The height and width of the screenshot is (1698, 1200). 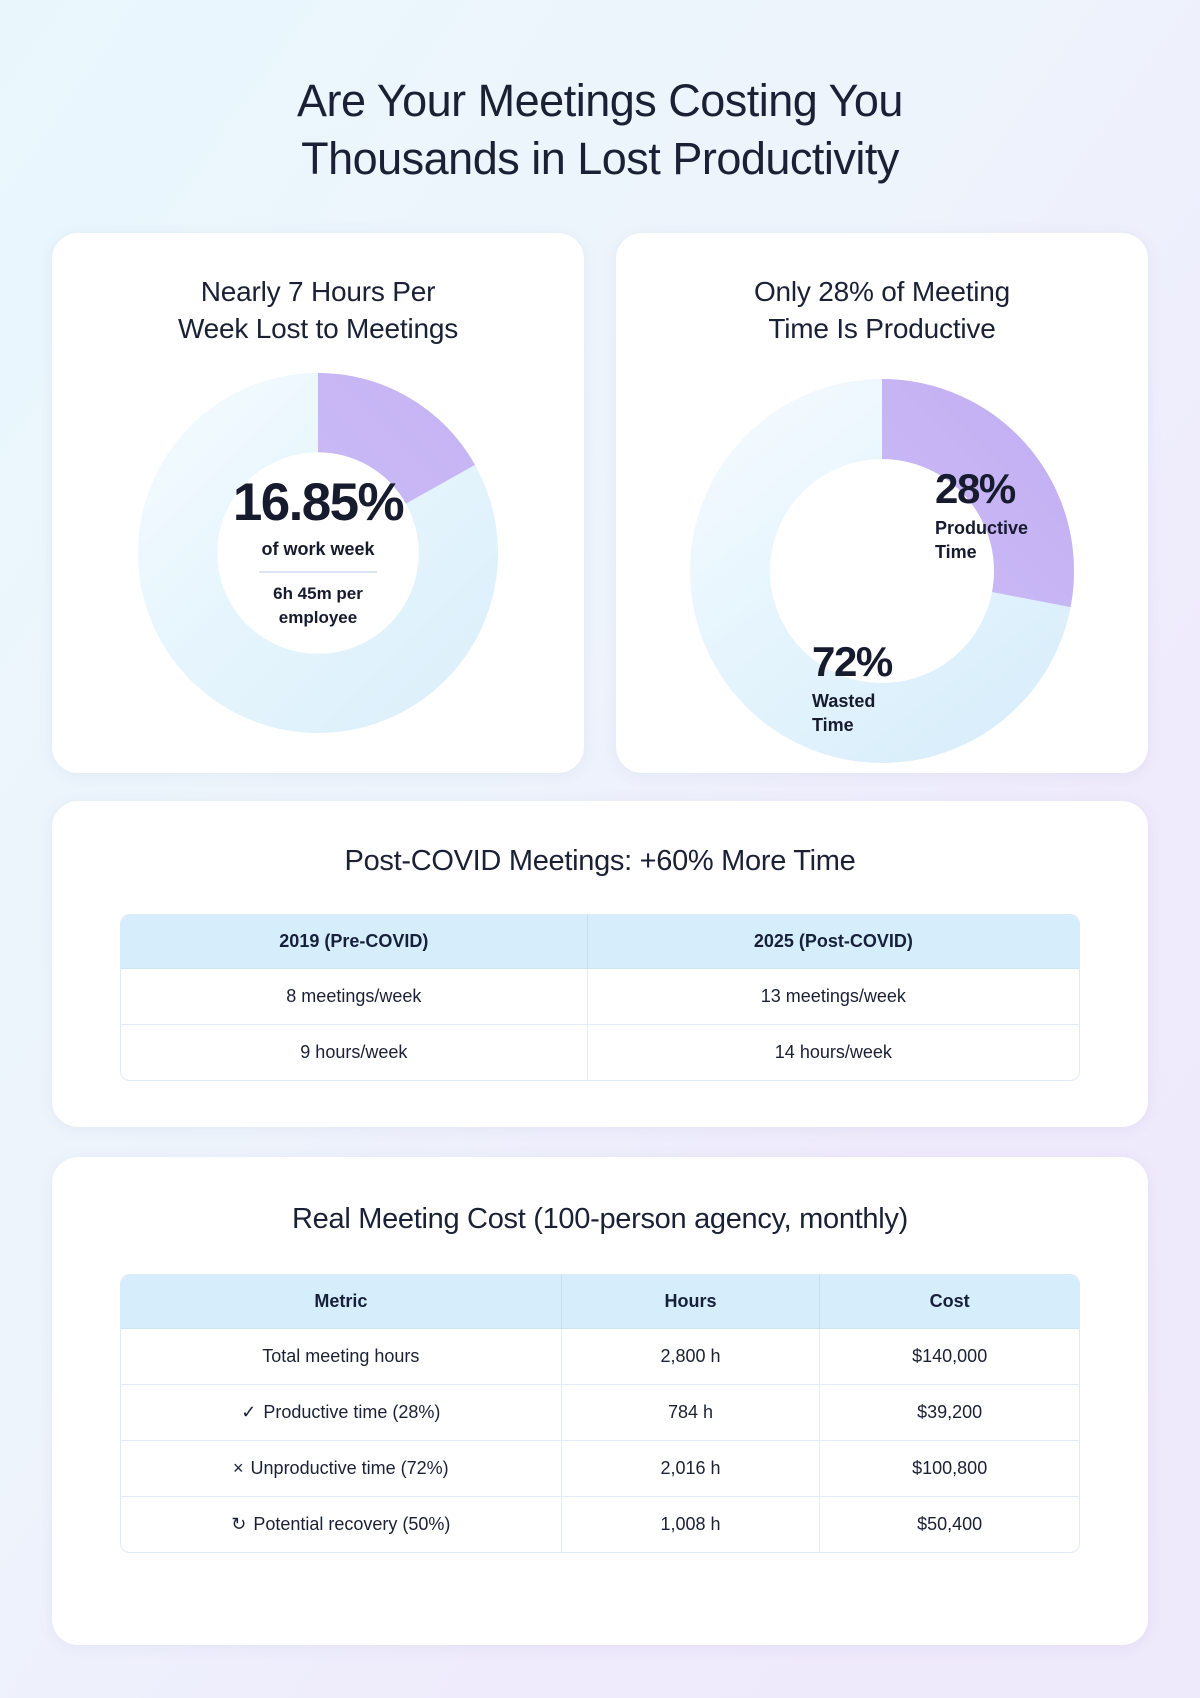 What do you see at coordinates (691, 1413) in the screenshot?
I see `cell-hours-productive: 784 h` at bounding box center [691, 1413].